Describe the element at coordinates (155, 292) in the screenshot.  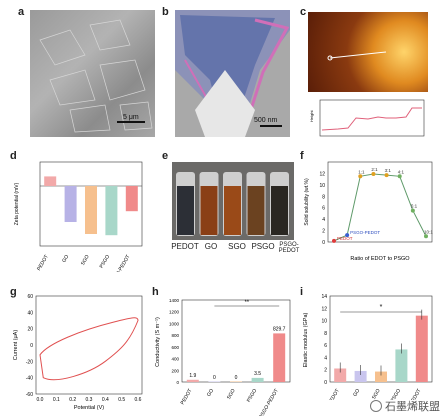
I see `panel-h-label: h` at that location.